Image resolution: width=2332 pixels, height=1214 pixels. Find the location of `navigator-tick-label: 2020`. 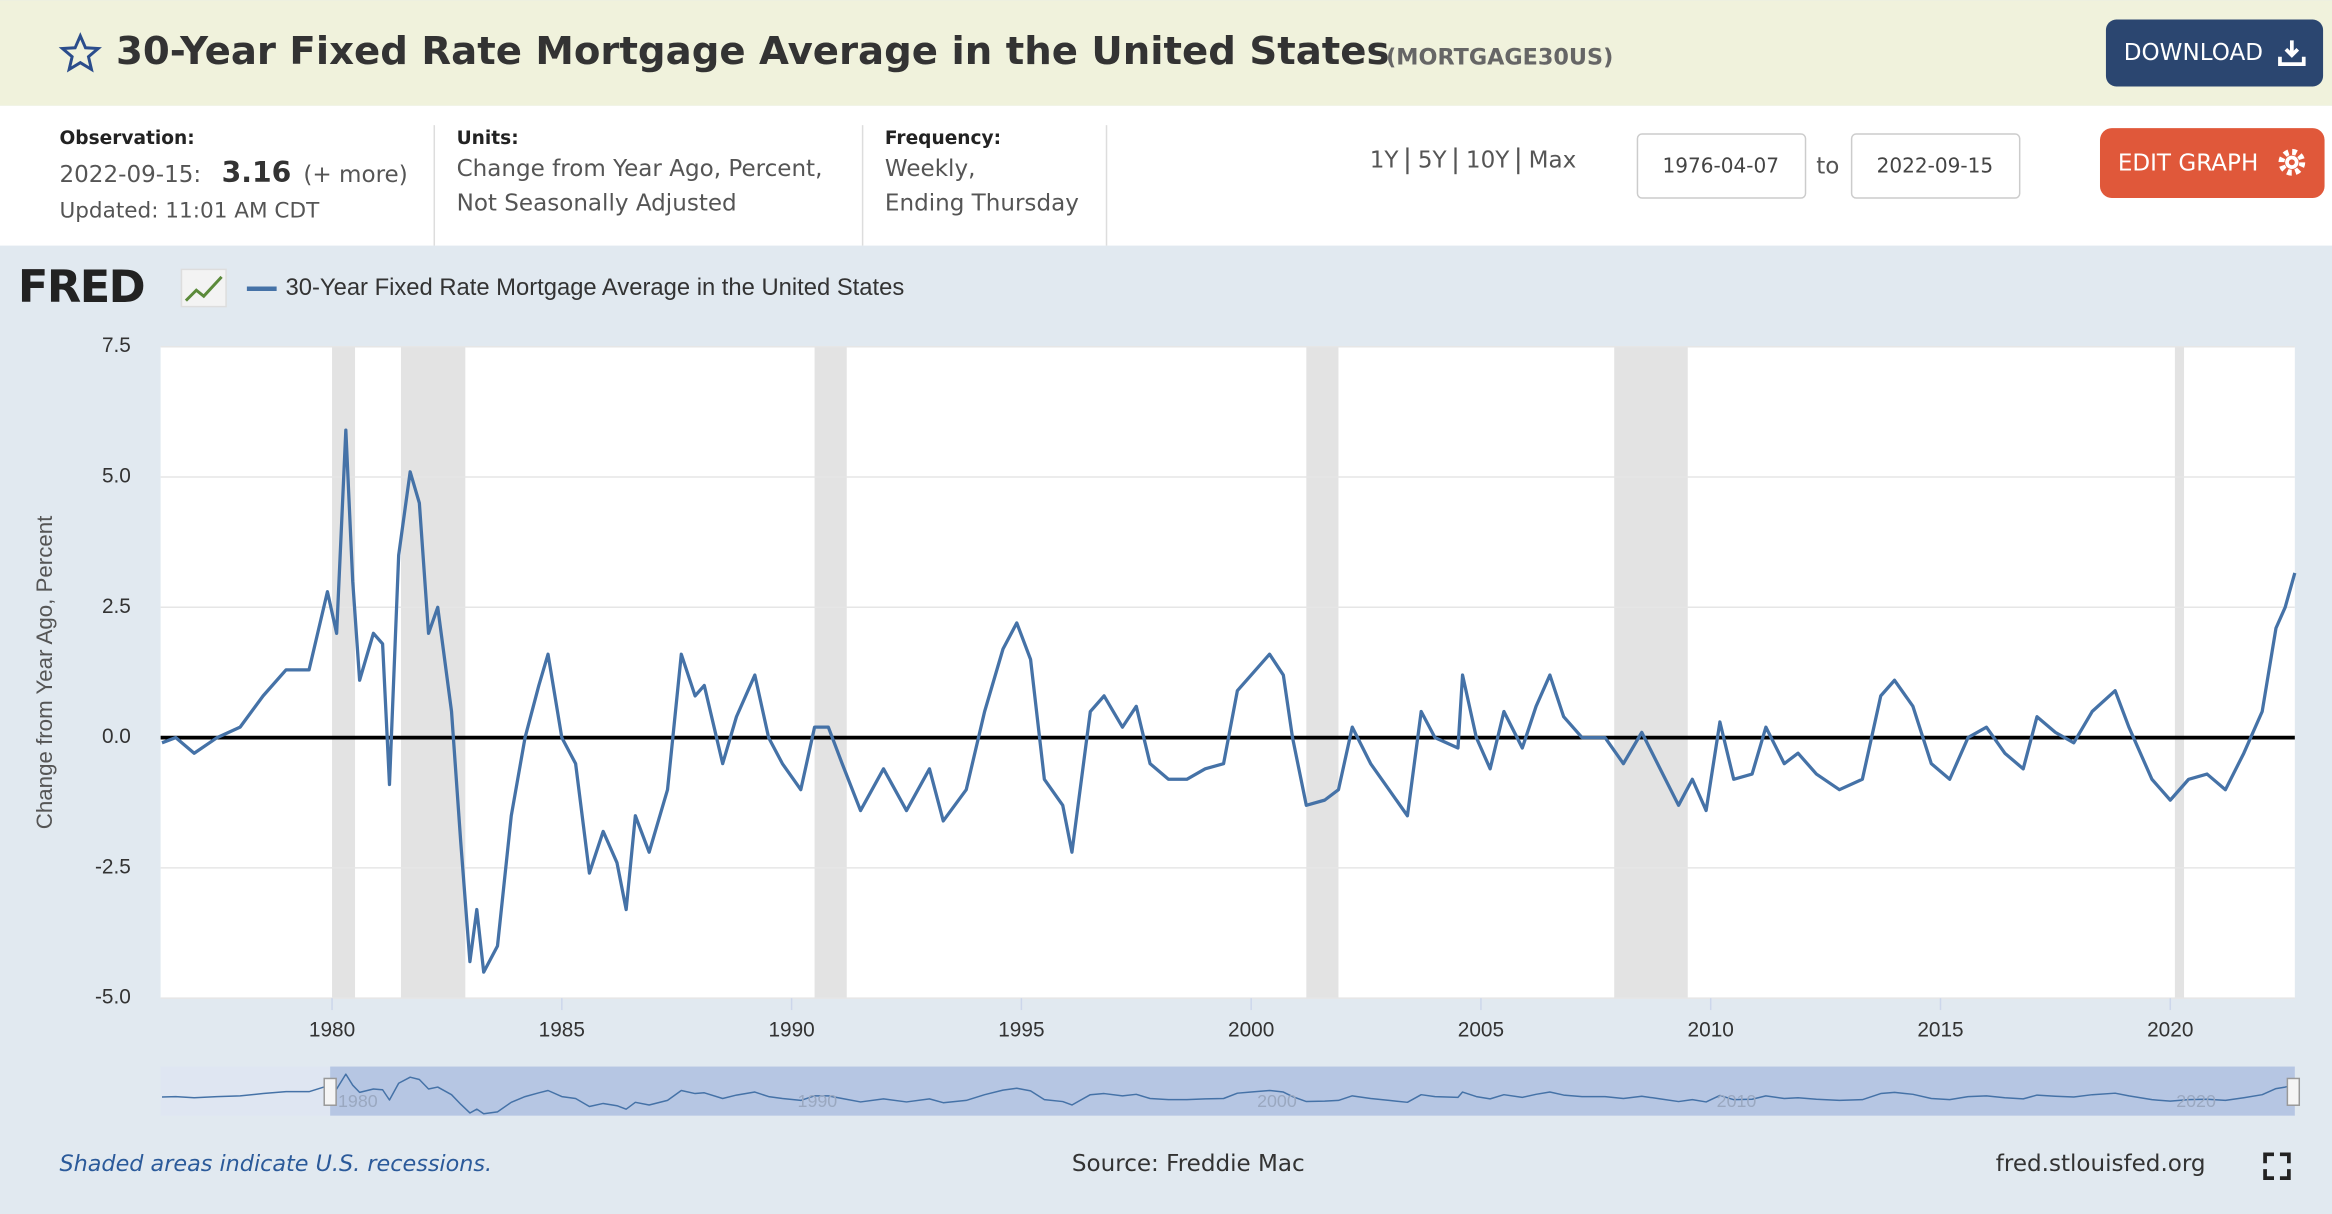

navigator-tick-label: 2020 is located at coordinates (2196, 1101).